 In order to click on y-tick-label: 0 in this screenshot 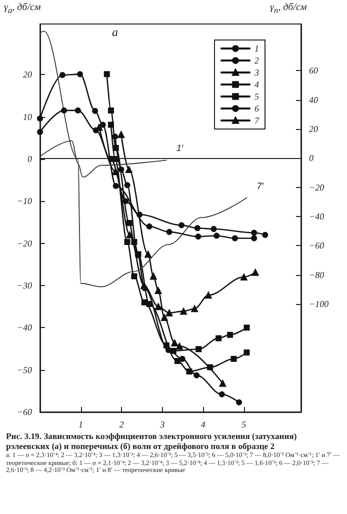, I will do `click(30, 159)`.